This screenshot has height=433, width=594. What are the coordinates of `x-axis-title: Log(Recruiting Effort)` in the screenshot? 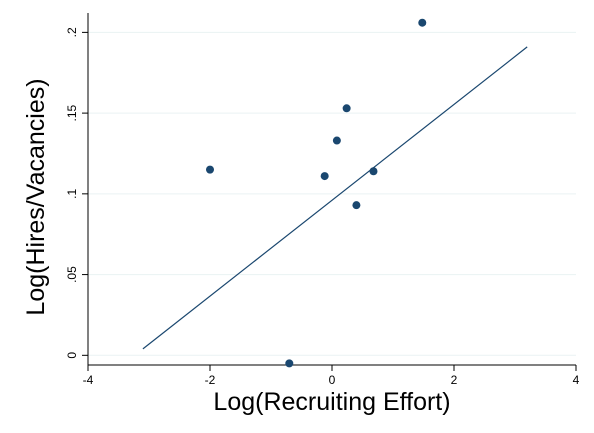 It's located at (331, 402).